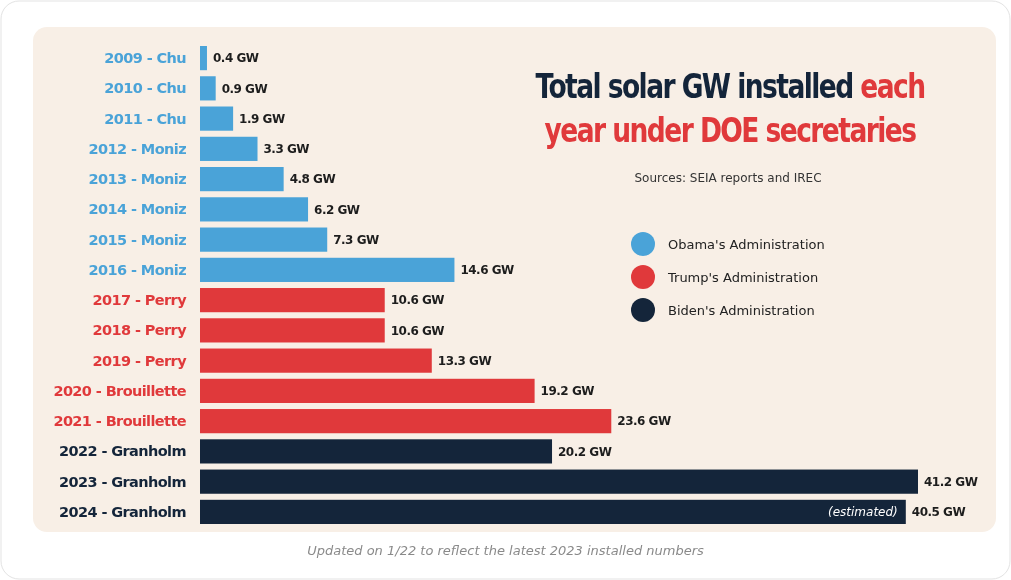  I want to click on y-tick-label: 2024 - Granholm, so click(122, 511).